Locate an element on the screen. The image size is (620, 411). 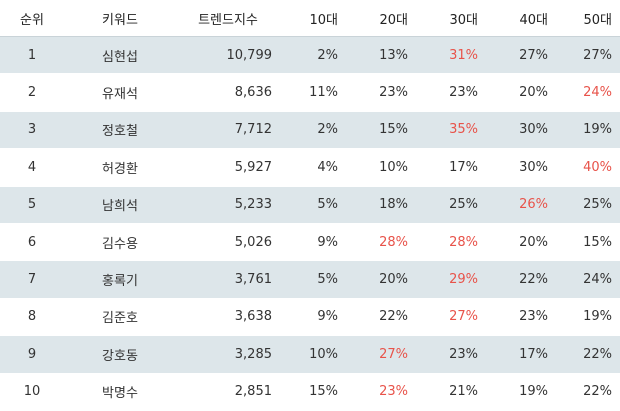
table-row: 6 김수용 5,026 9% 28% 28% 20% 15% is located at coordinates (310, 242).